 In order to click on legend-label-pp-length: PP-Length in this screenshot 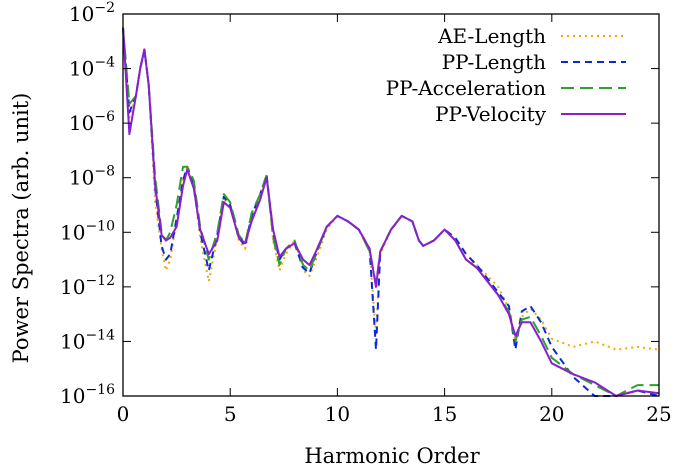, I will do `click(494, 62)`.